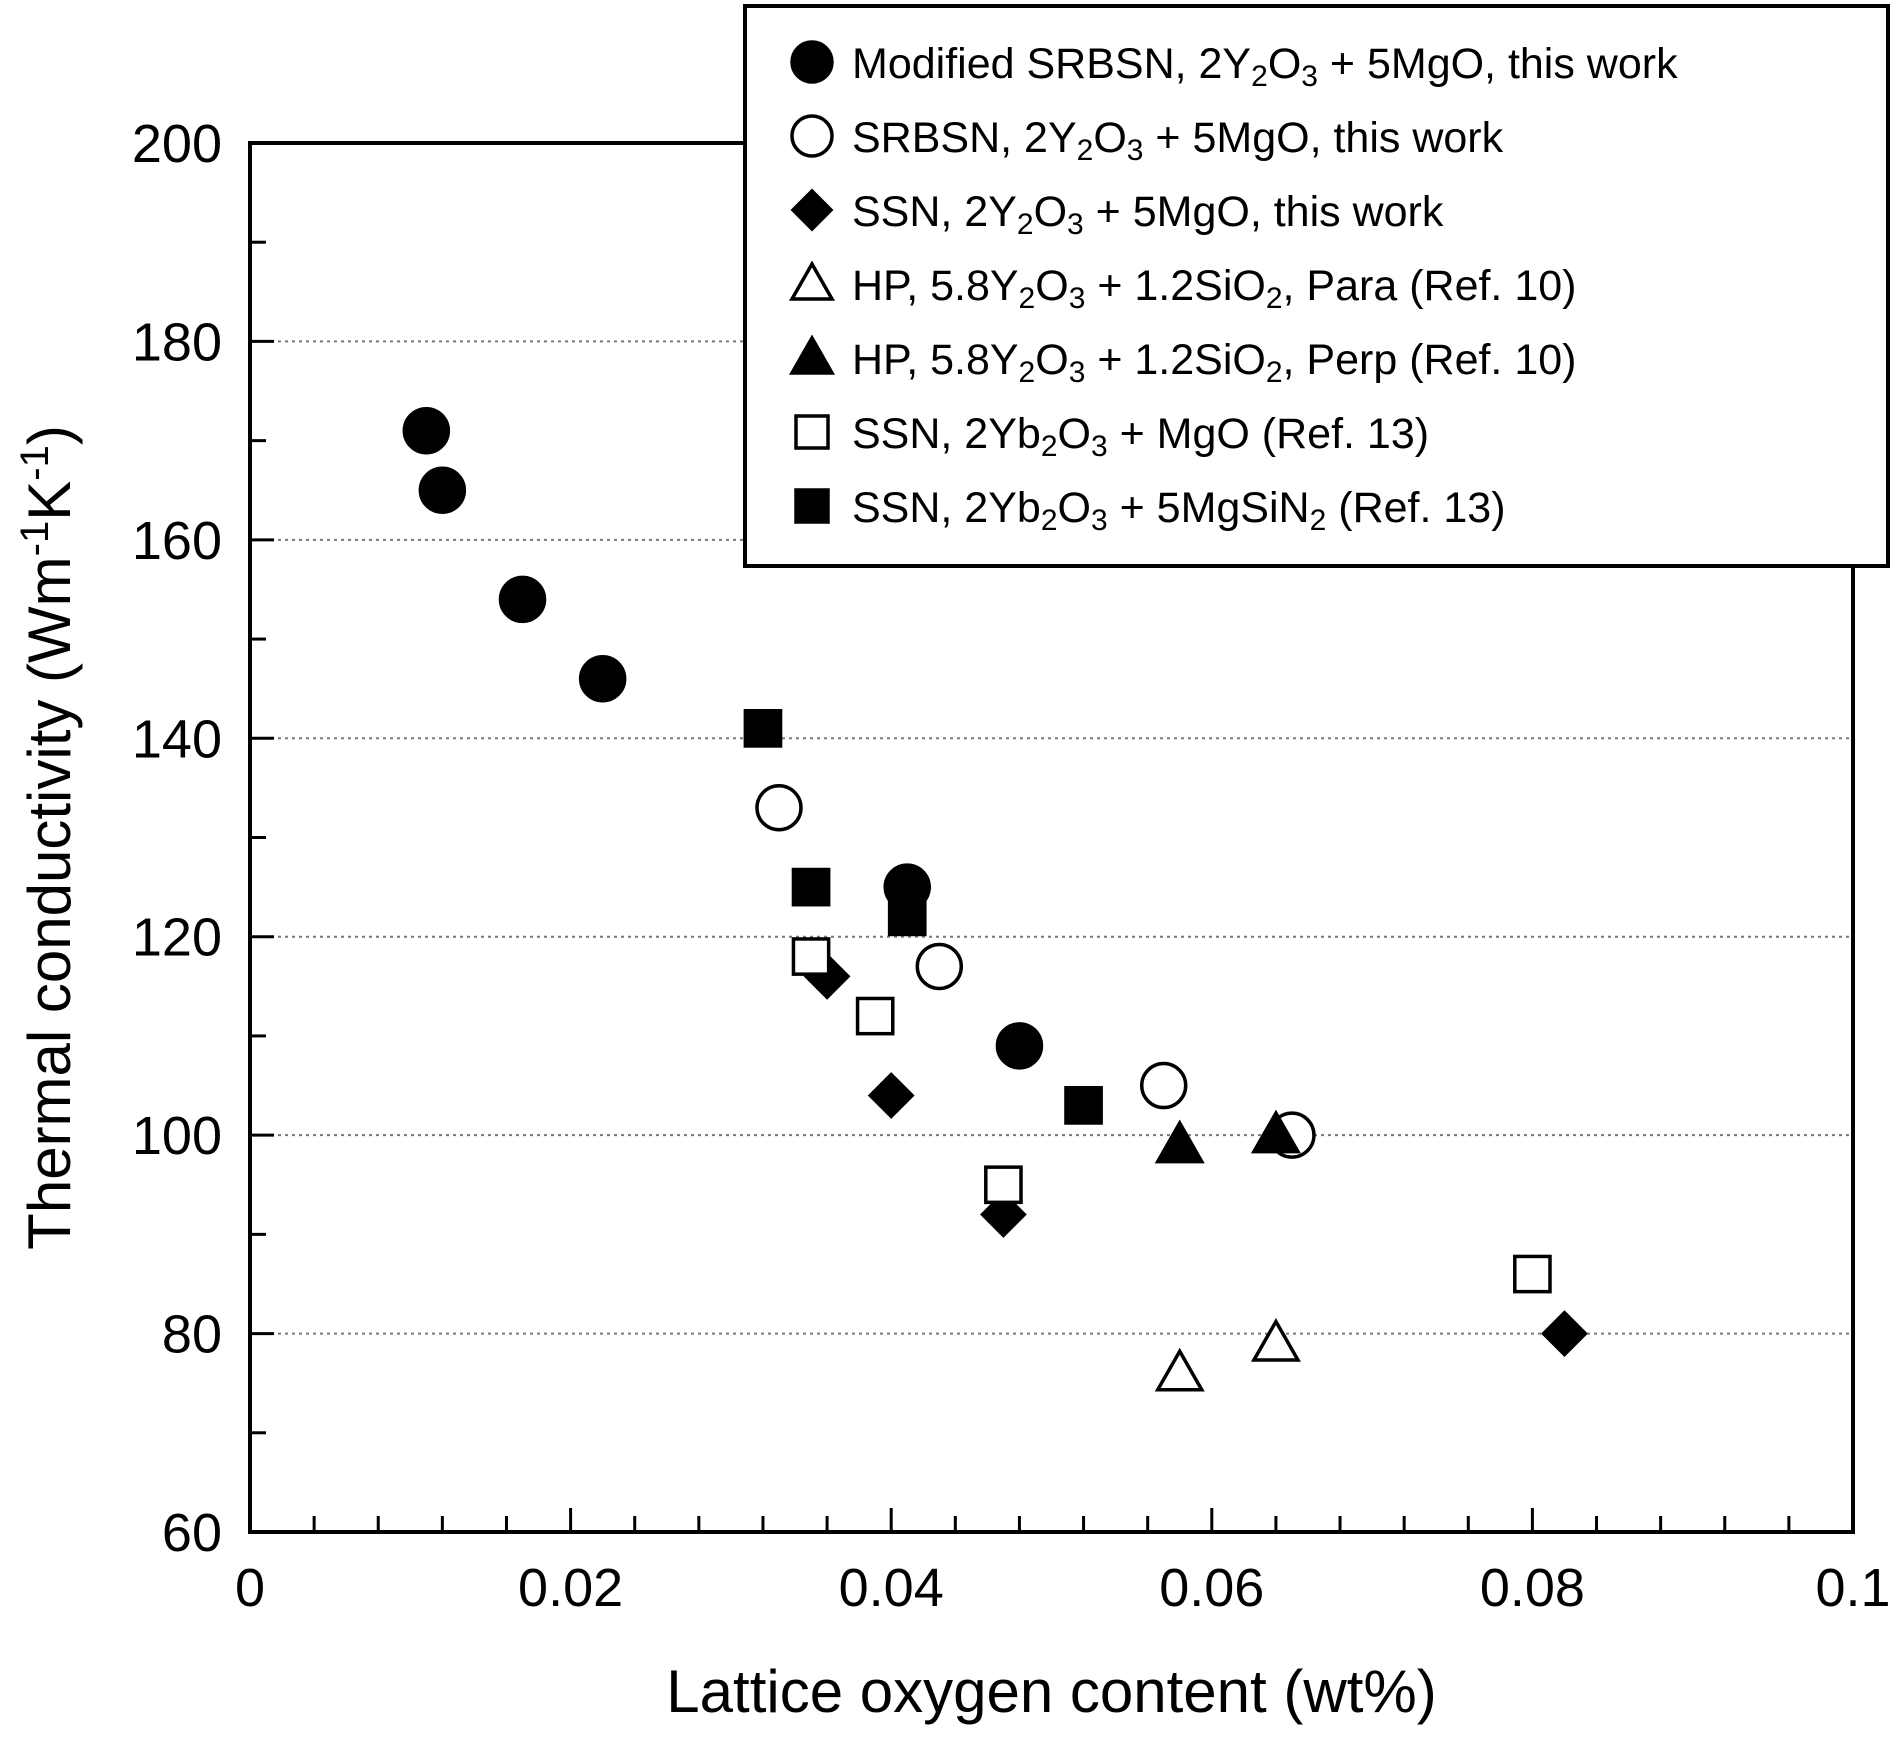 The height and width of the screenshot is (1763, 1890). I want to click on x-tick-label: 0.02, so click(570, 1588).